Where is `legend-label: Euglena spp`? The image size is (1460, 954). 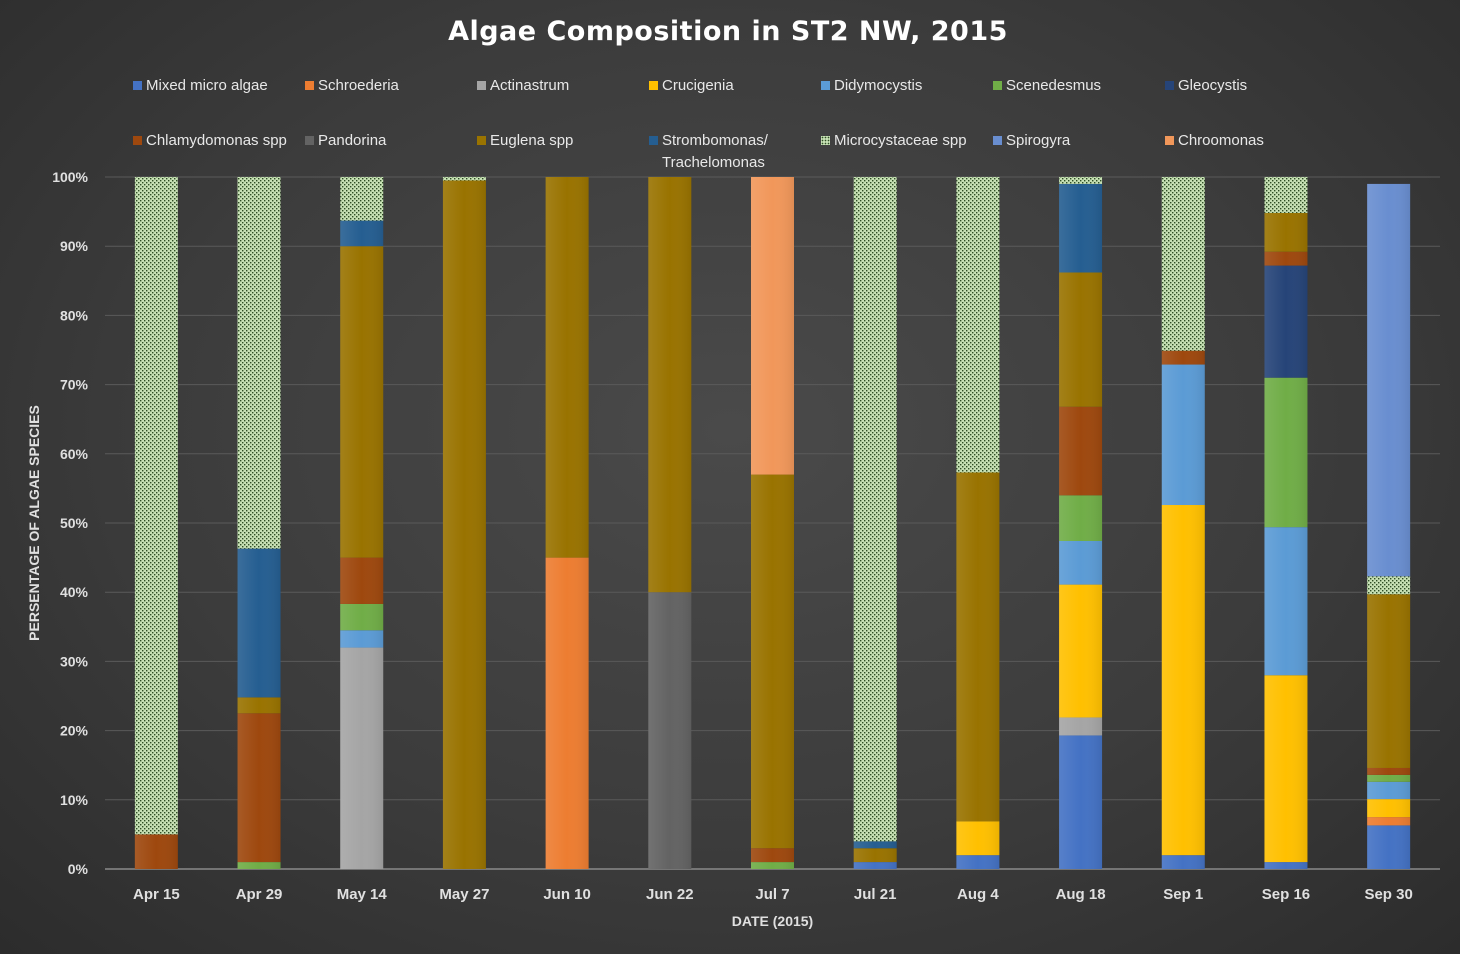
legend-label: Euglena spp is located at coordinates (532, 140).